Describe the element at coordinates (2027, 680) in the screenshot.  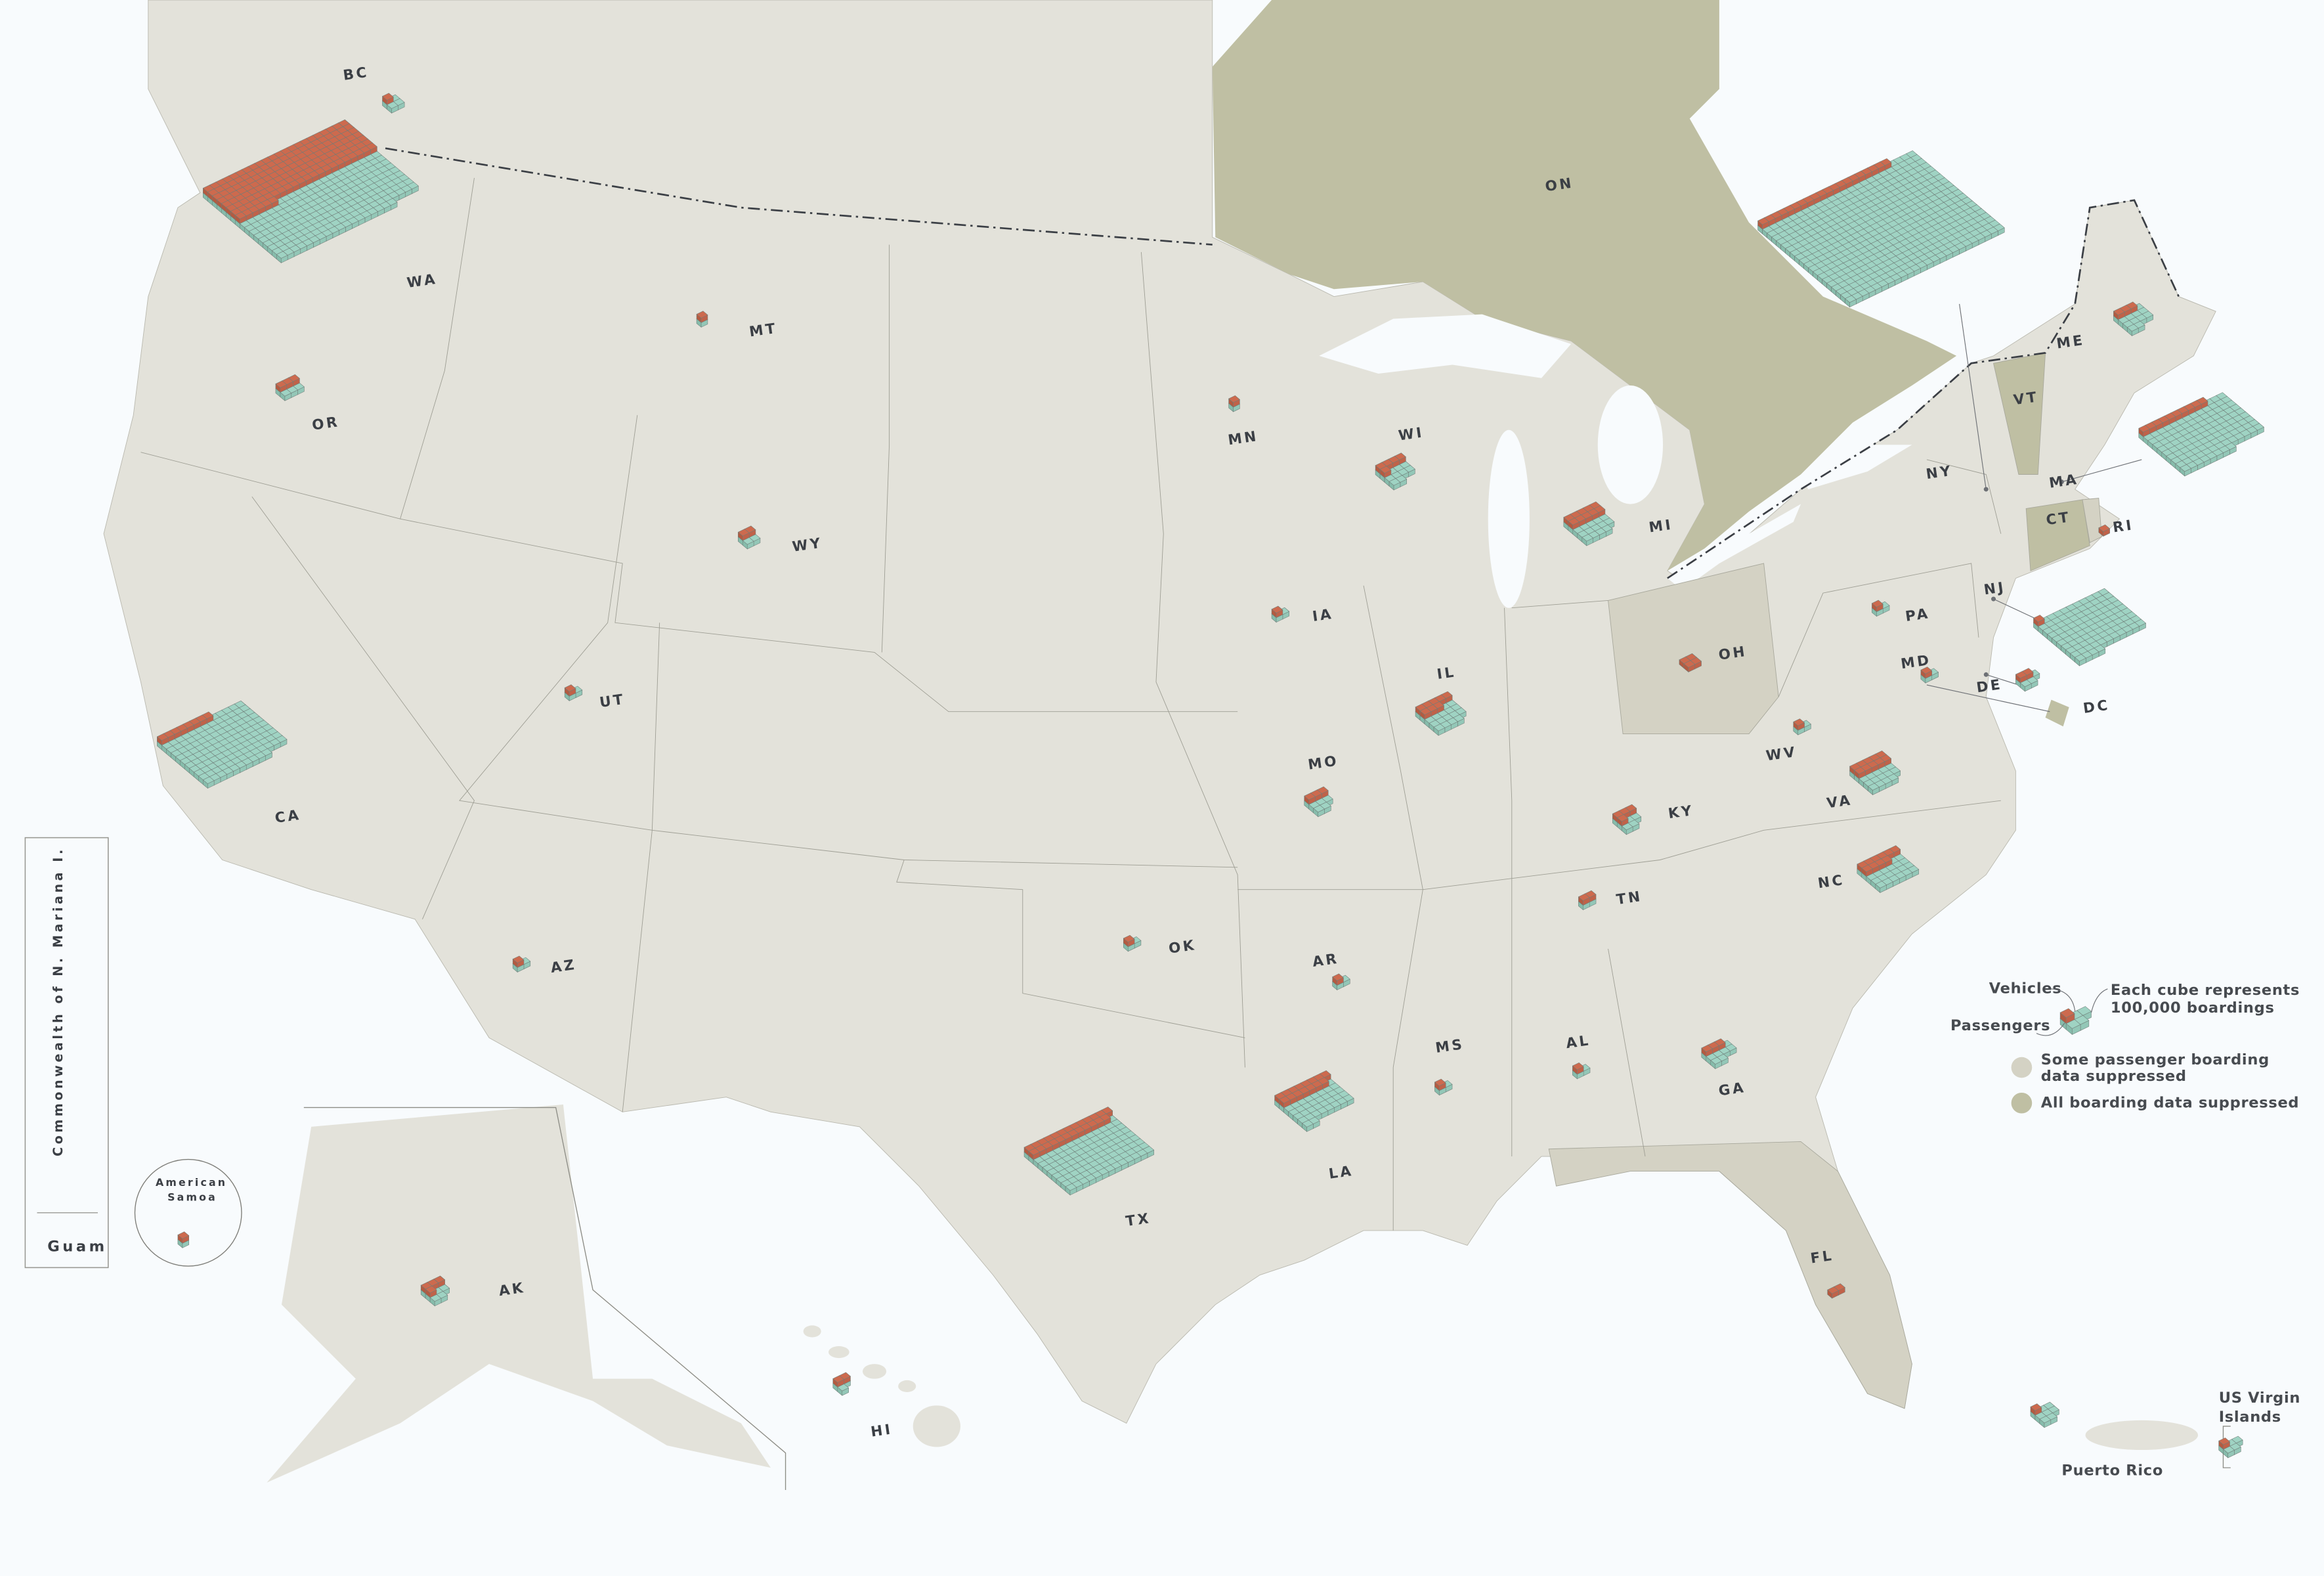
I see `cube-block-de` at that location.